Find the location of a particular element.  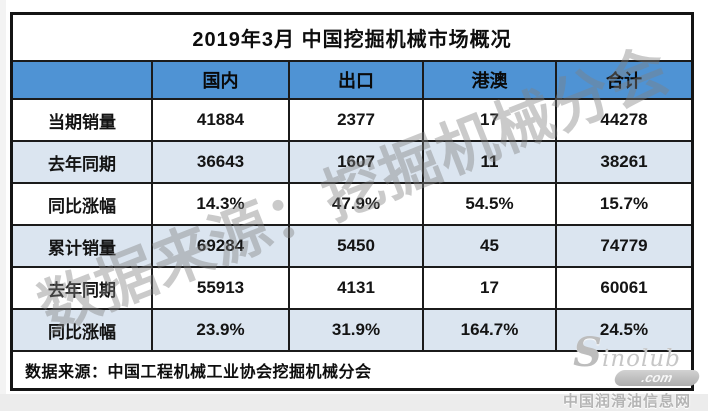

data-cell: 5450 is located at coordinates (355, 246).